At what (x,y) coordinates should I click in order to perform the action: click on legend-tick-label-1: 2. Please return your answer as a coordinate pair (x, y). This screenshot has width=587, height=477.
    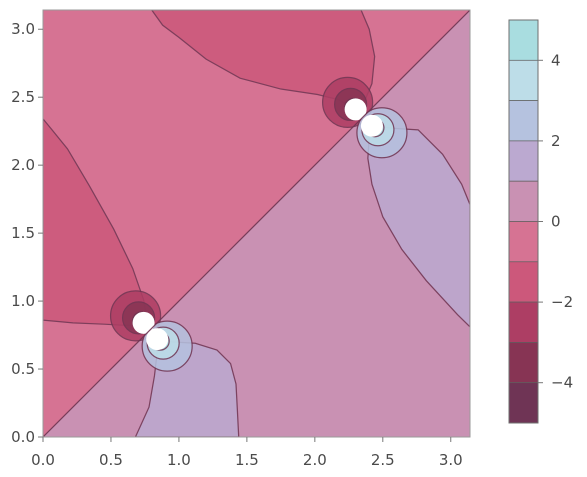
    Looking at the image, I should click on (556, 141).